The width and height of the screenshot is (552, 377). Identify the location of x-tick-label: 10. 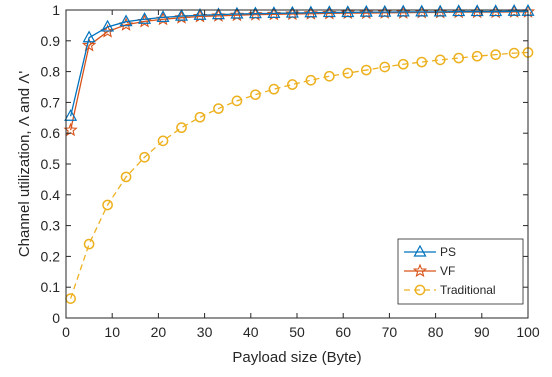
(112, 332).